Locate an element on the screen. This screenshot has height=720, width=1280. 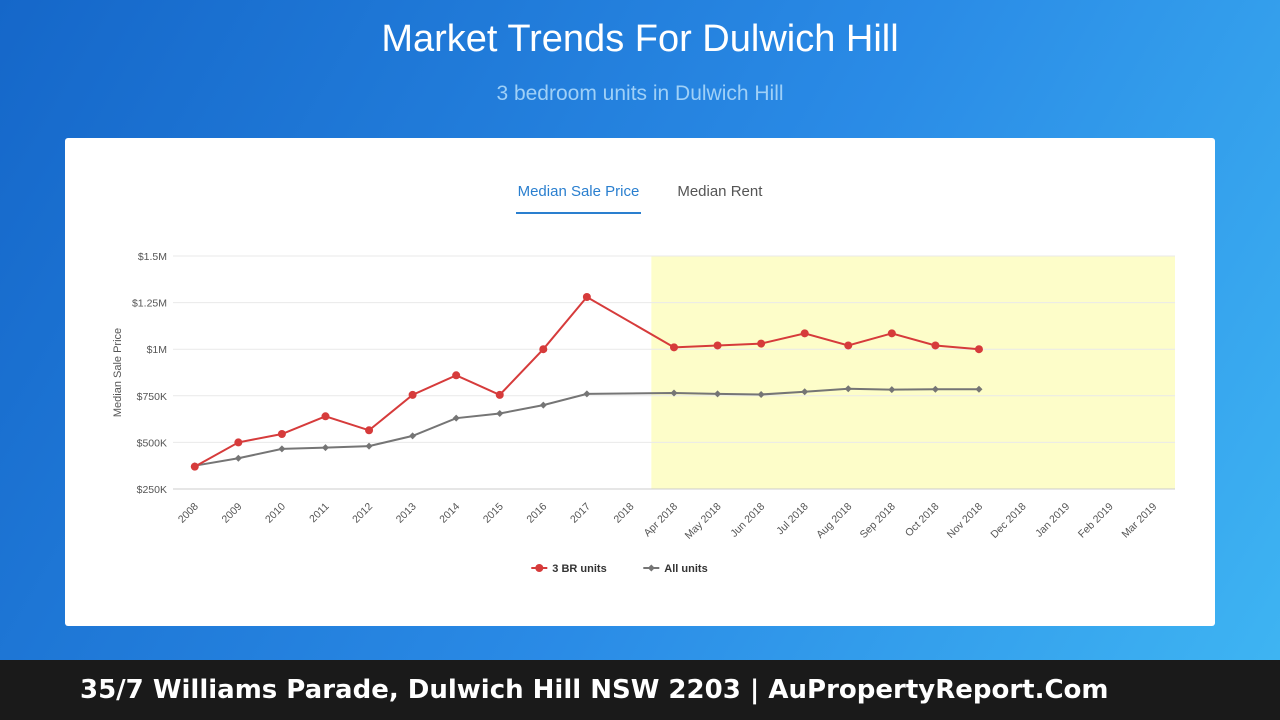
chart-tabs: Median Sale Price Median Rent is located at coordinates (640, 198).